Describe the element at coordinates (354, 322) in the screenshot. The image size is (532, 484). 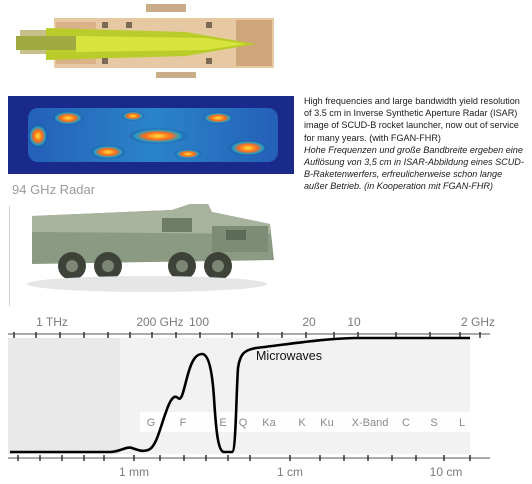
I see `top-axis-label: 10` at that location.